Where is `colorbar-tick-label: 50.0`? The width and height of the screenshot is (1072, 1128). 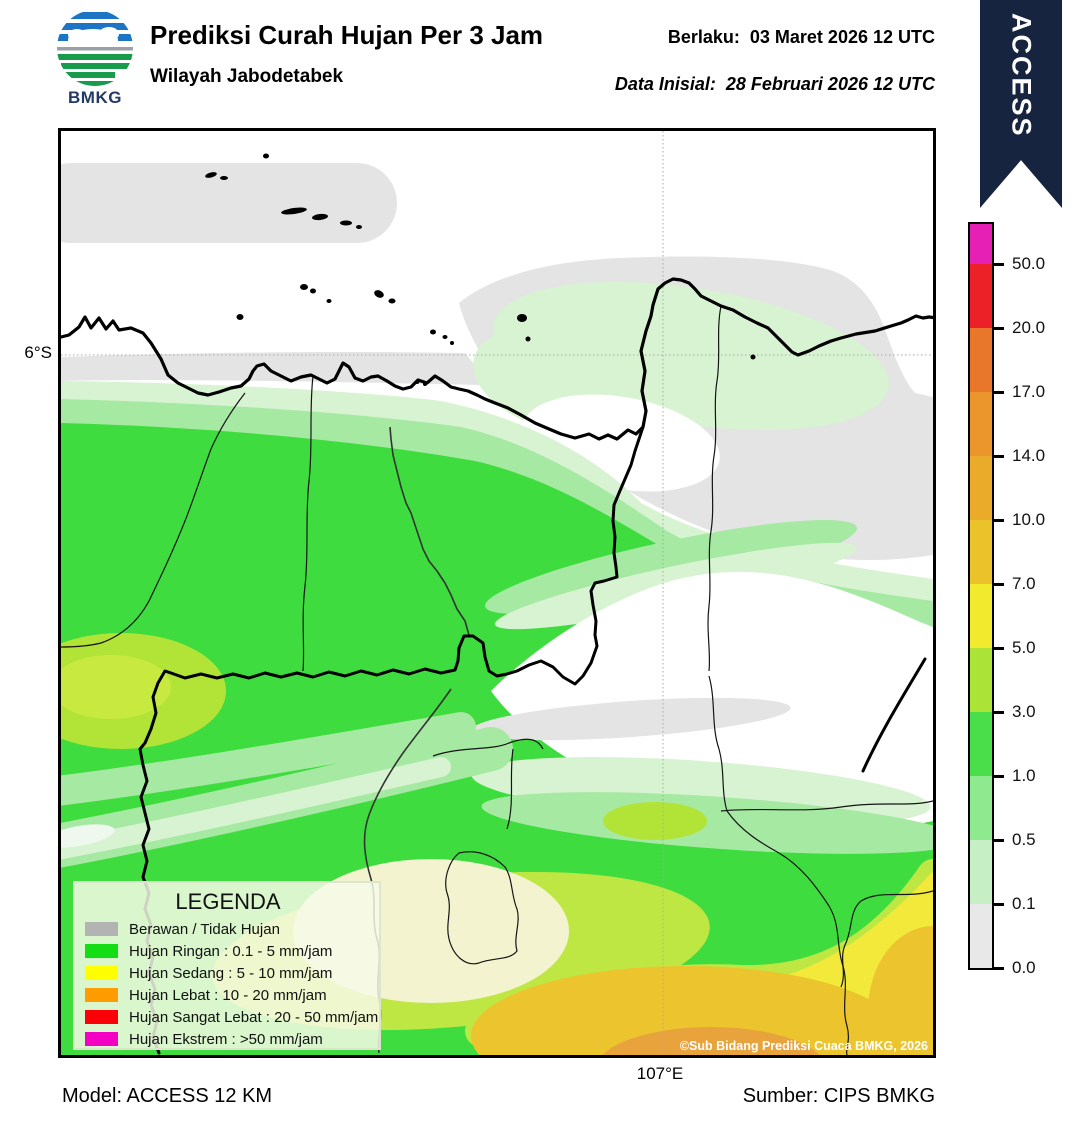 colorbar-tick-label: 50.0 is located at coordinates (1029, 263).